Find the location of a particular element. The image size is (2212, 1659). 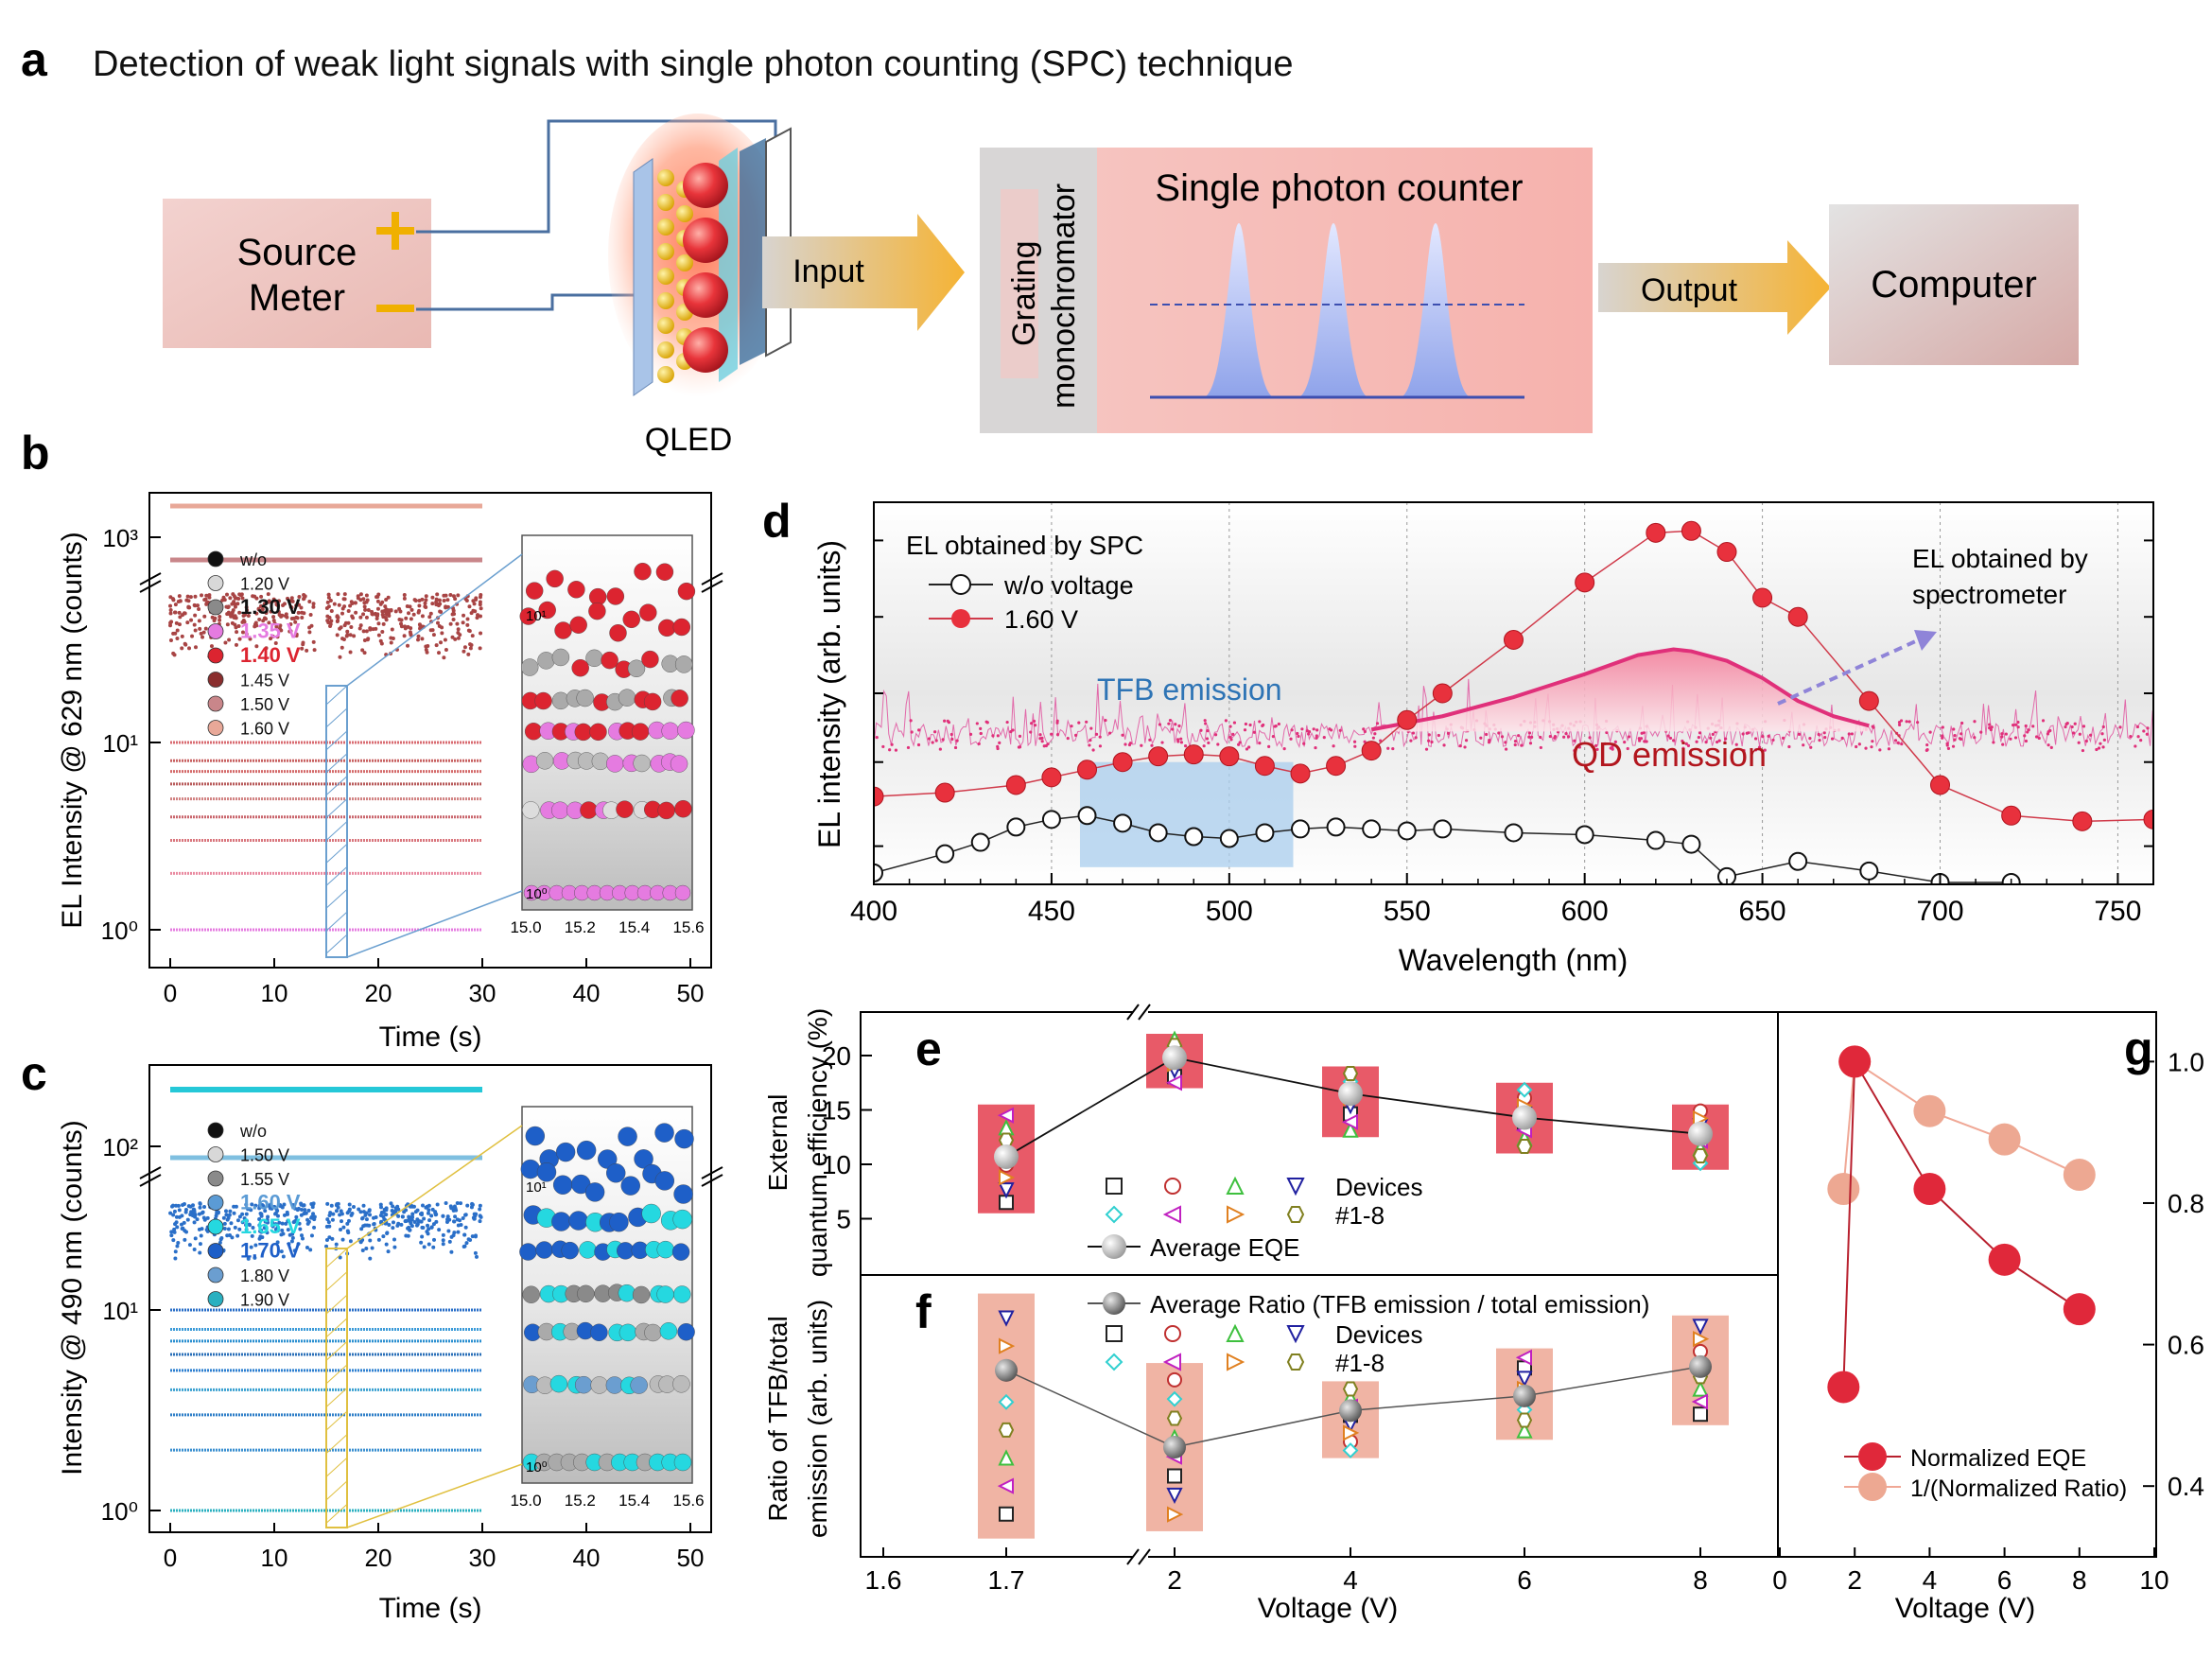

g-legend-eqe-label: Normalized EQE is located at coordinates (1998, 1458).